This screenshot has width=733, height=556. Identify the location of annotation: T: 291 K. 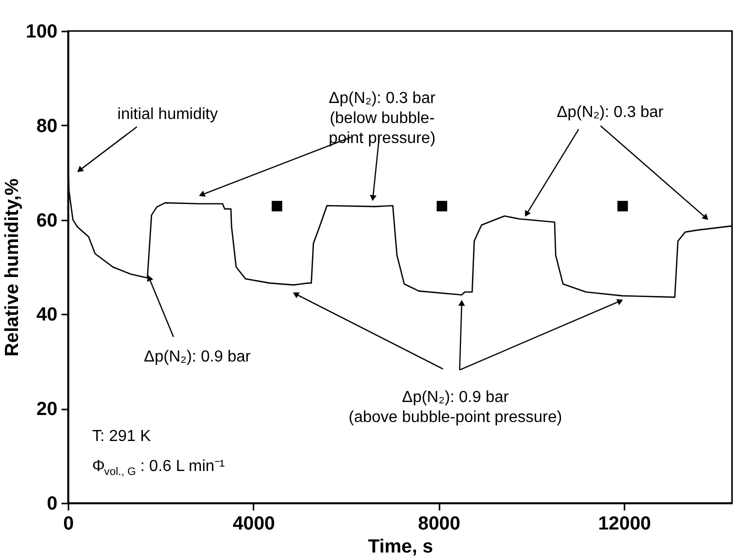
(122, 436).